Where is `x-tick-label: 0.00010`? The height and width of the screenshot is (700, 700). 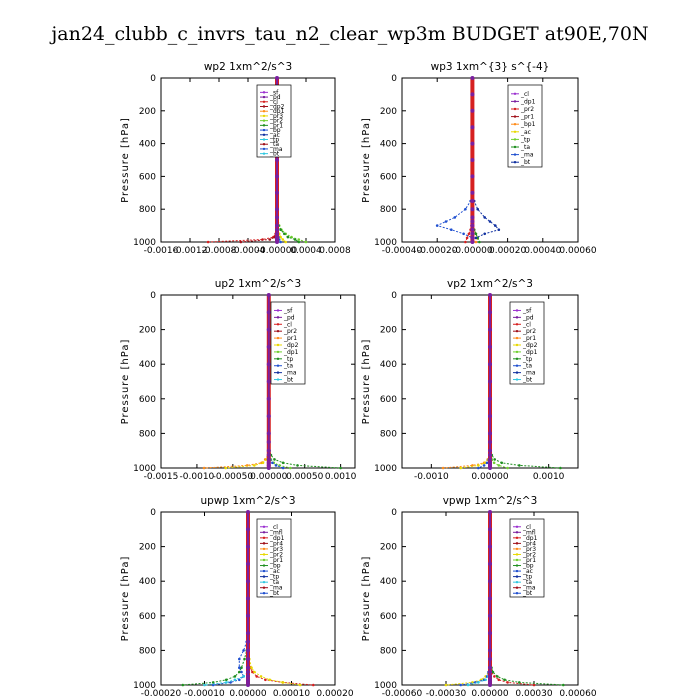 x-tick-label: 0.00010 is located at coordinates (291, 694).